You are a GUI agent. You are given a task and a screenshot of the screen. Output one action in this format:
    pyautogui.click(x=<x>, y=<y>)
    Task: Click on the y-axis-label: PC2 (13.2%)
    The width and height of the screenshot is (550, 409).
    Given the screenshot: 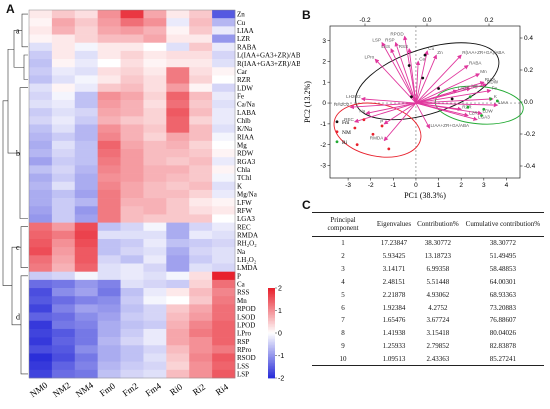 What is the action you would take?
    pyautogui.click(x=307, y=102)
    